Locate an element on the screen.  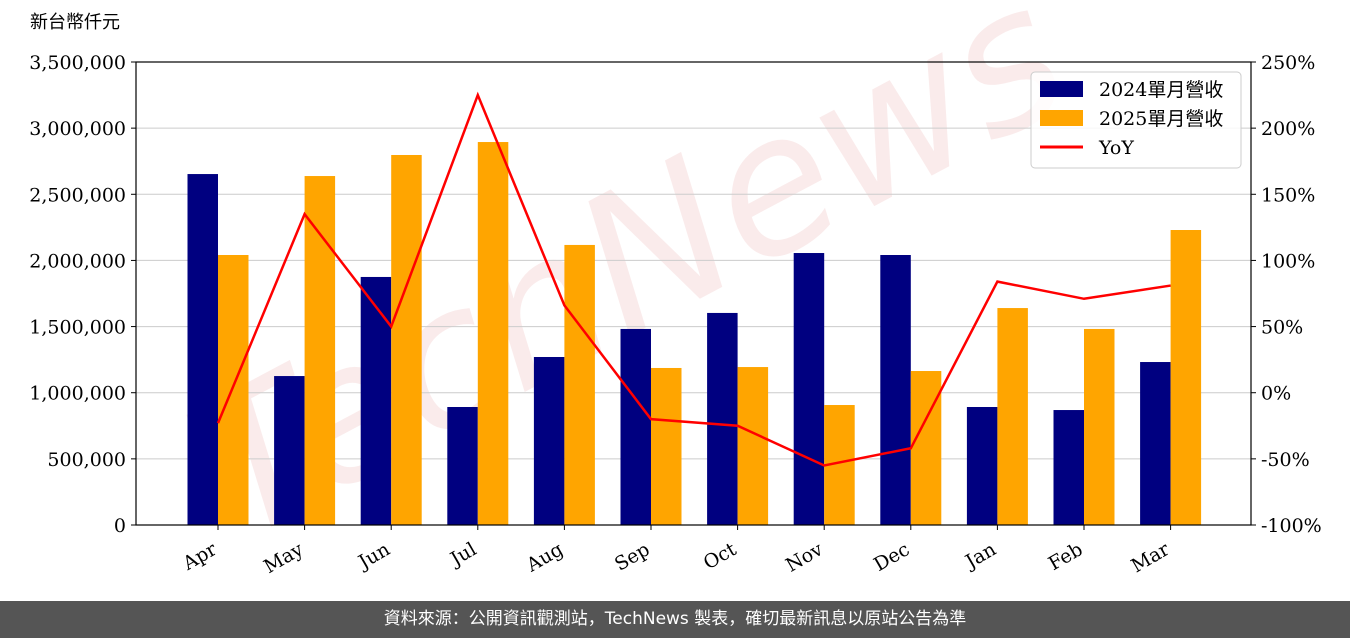
y2-tick-label: 50% is located at coordinates (1282, 328).